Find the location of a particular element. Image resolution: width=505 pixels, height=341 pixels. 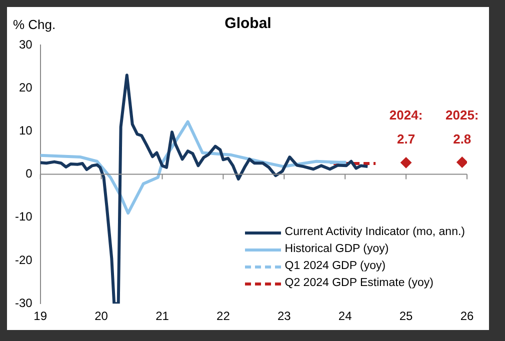

x-tick-label: 24 is located at coordinates (345, 316).